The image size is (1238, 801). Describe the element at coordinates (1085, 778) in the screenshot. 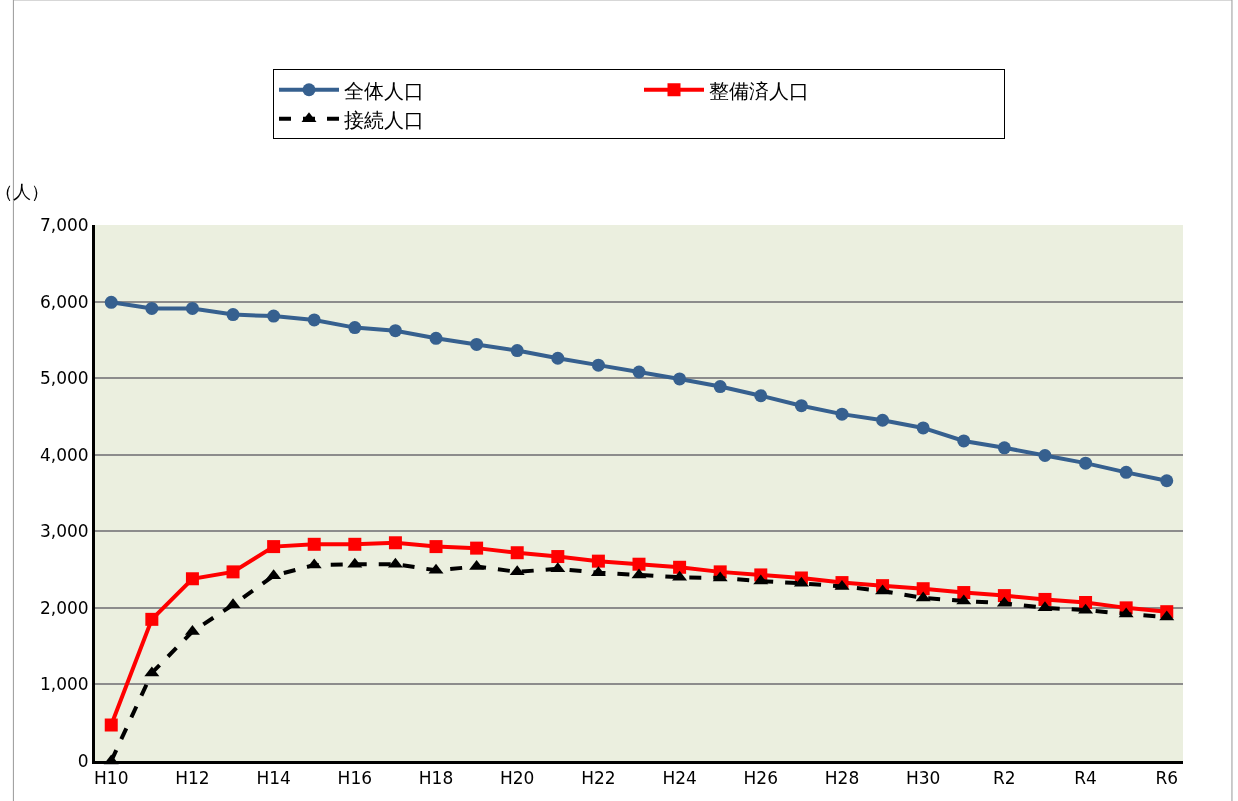

I see `x-tick-label: R4` at that location.